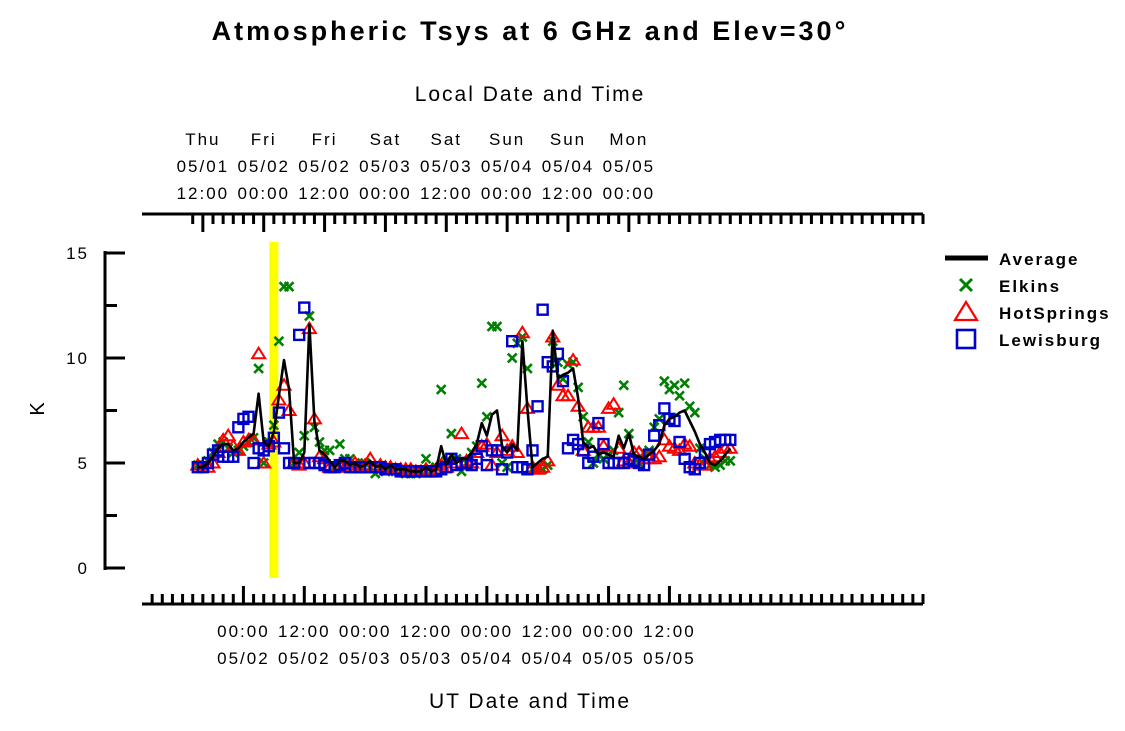  Describe the element at coordinates (83, 568) in the screenshot. I see `y-tick-label: 0` at that location.